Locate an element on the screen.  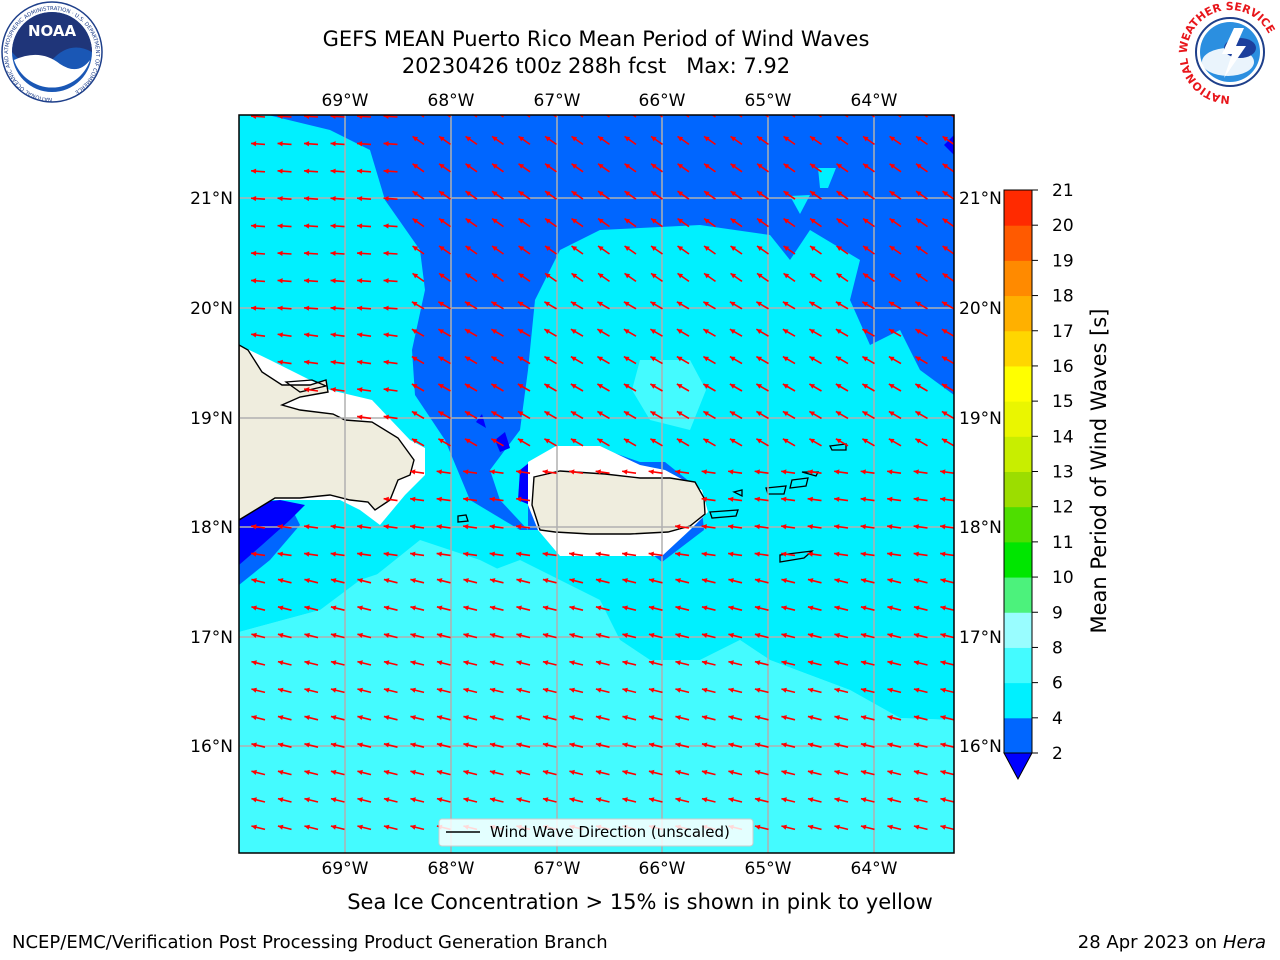
footer-date: 28 Apr 2023 on Hera is located at coordinates (1172, 942).